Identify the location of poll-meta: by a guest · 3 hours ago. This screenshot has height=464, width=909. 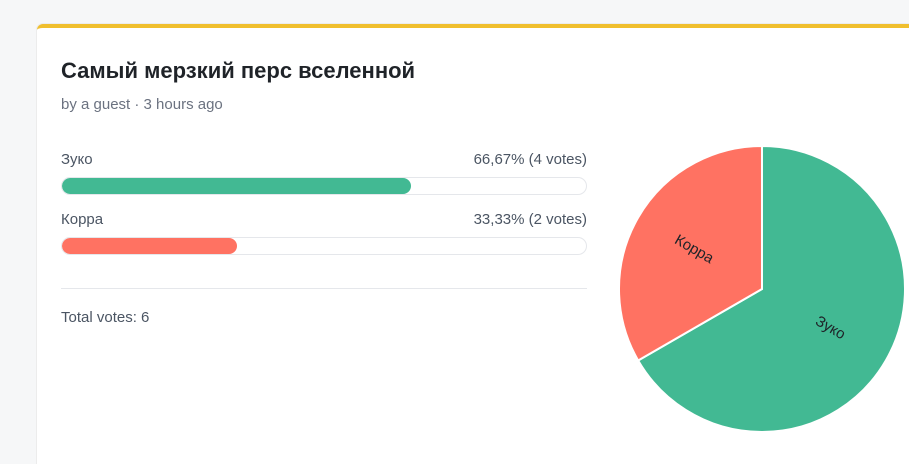
(142, 104).